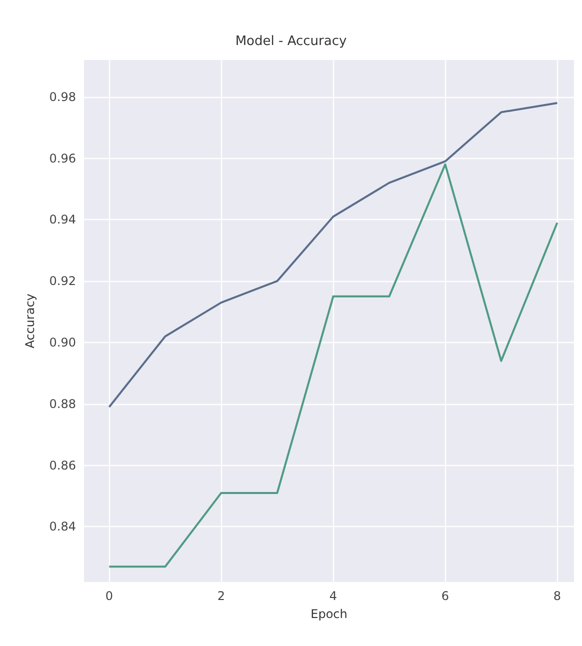 The image size is (582, 646). Describe the element at coordinates (329, 614) in the screenshot. I see `x-axis-title: Epoch` at that location.